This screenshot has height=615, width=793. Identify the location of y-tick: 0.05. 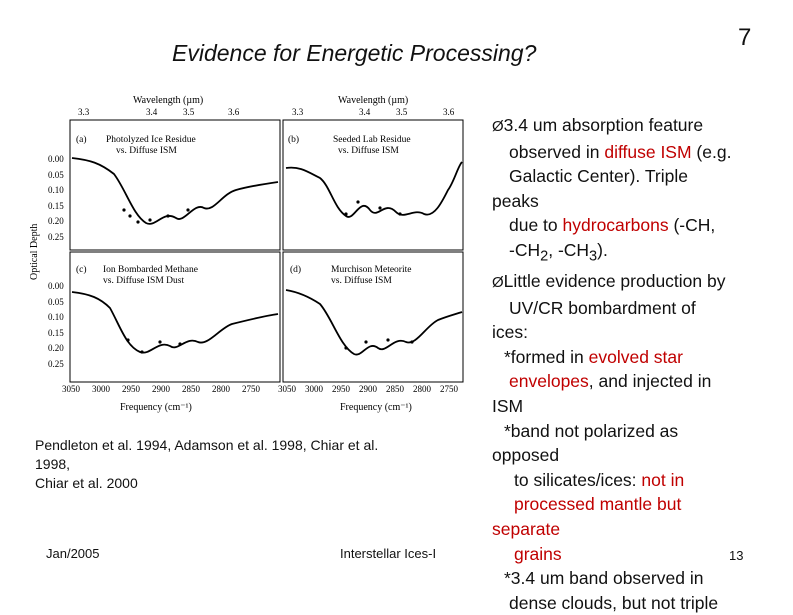
(56, 175).